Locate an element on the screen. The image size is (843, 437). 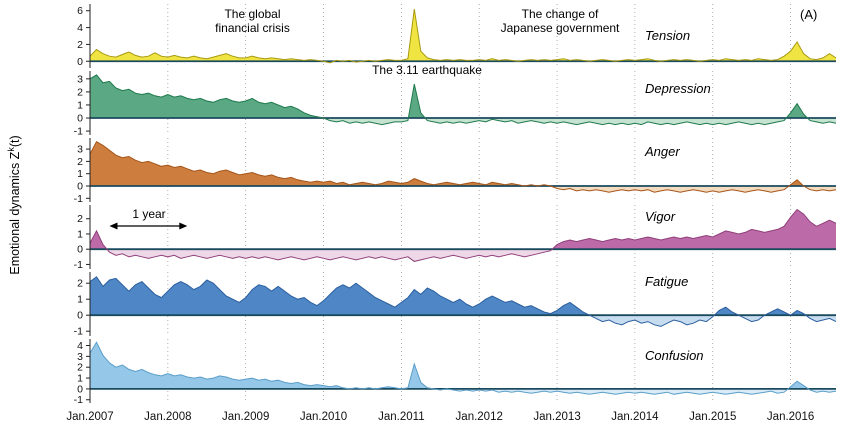
panel-label-anger: Anger is located at coordinates (662, 151).